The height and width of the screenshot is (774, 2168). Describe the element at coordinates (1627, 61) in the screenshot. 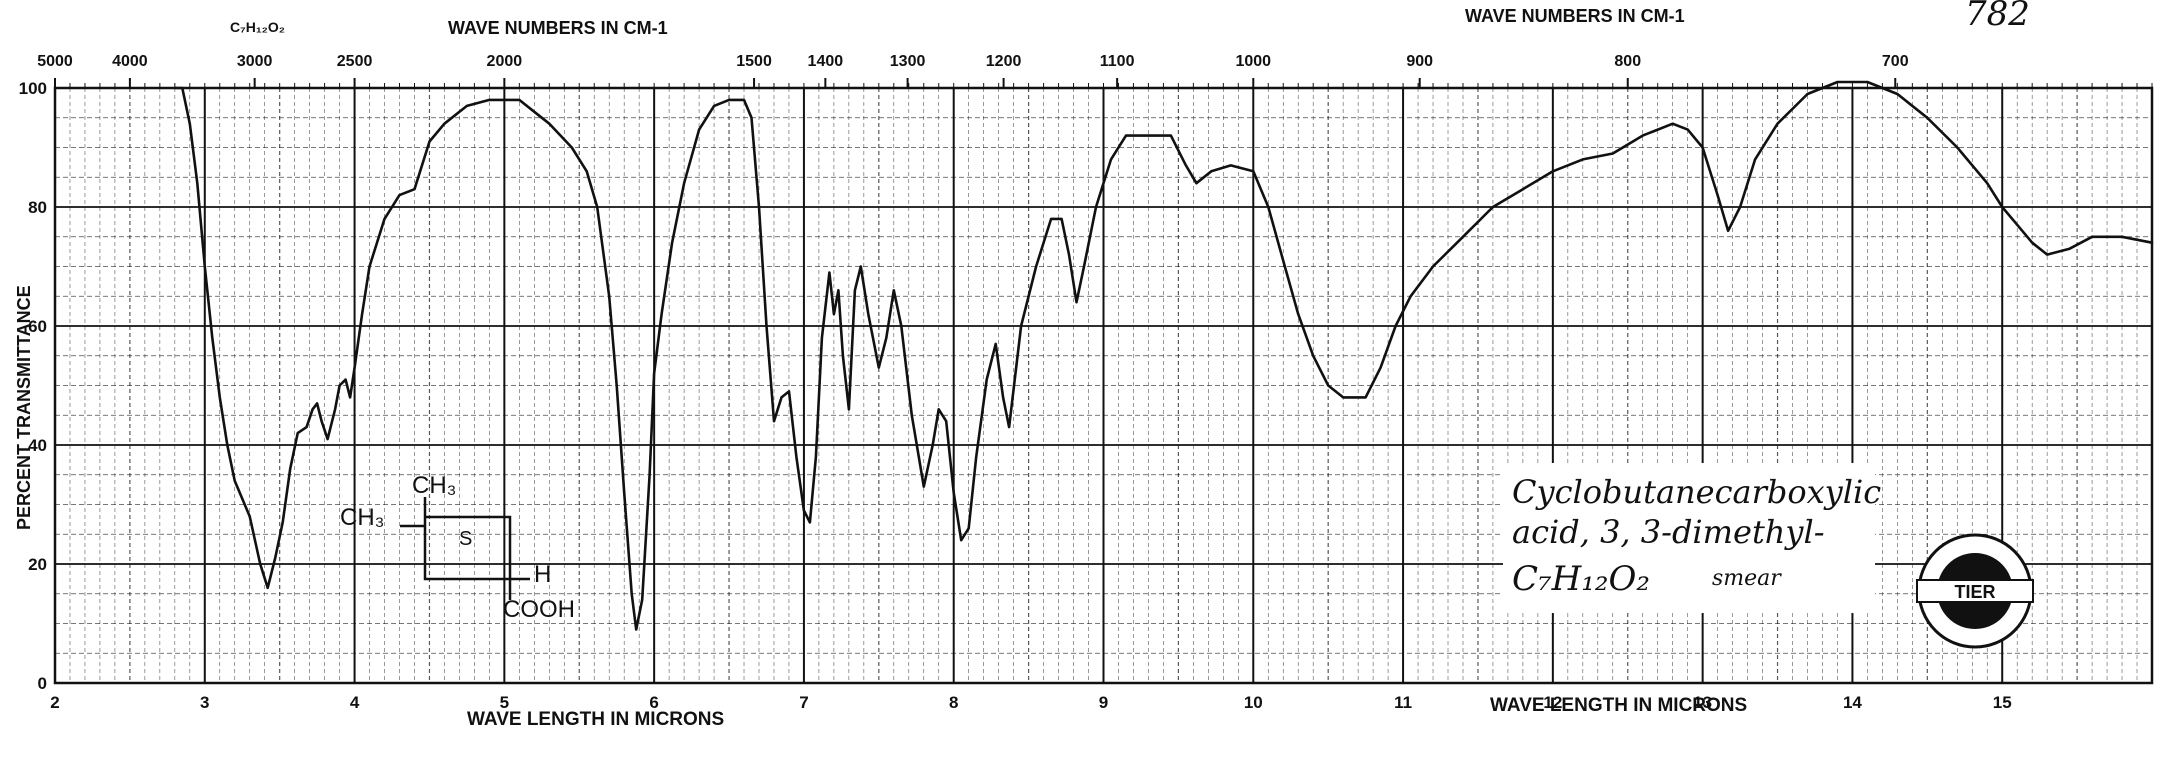

I see `top-tick-label: 800` at that location.